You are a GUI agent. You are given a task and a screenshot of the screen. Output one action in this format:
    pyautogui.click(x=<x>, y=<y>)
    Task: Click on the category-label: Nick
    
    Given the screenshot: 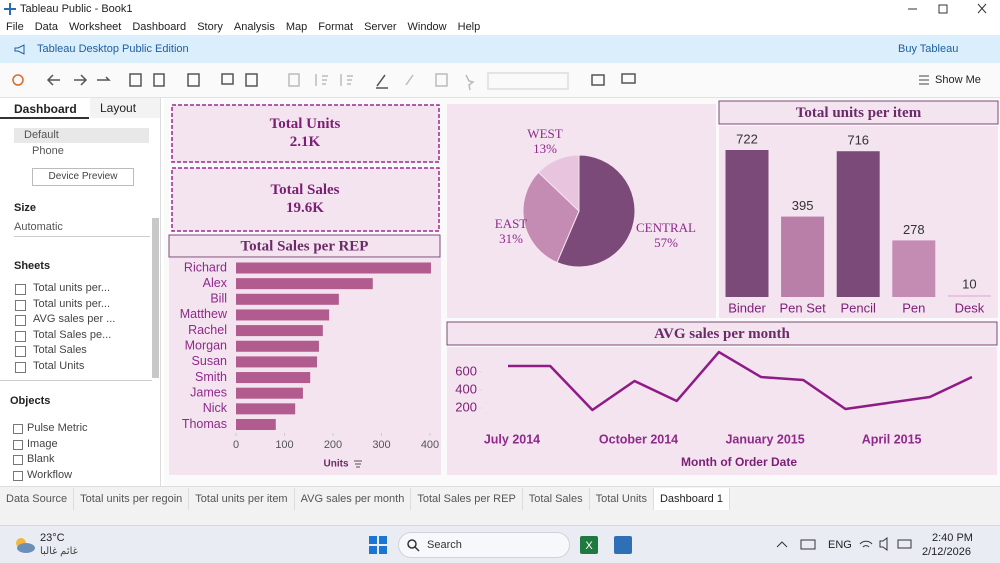 What is the action you would take?
    pyautogui.click(x=215, y=408)
    